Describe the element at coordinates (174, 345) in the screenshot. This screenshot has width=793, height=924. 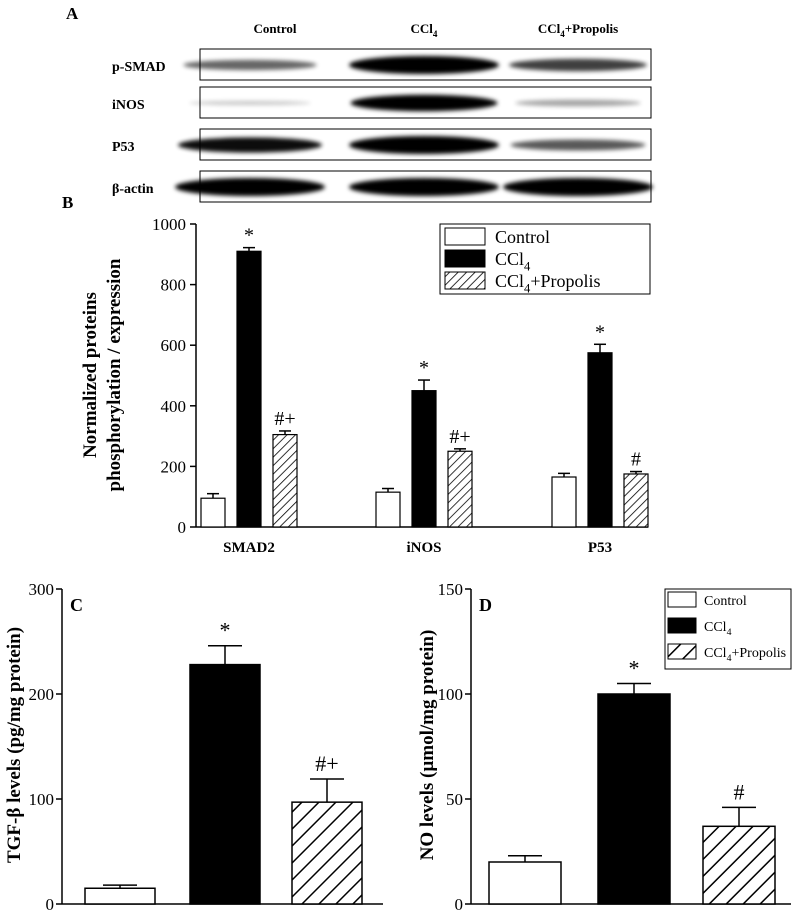
I see `y-tick-label: 600` at that location.